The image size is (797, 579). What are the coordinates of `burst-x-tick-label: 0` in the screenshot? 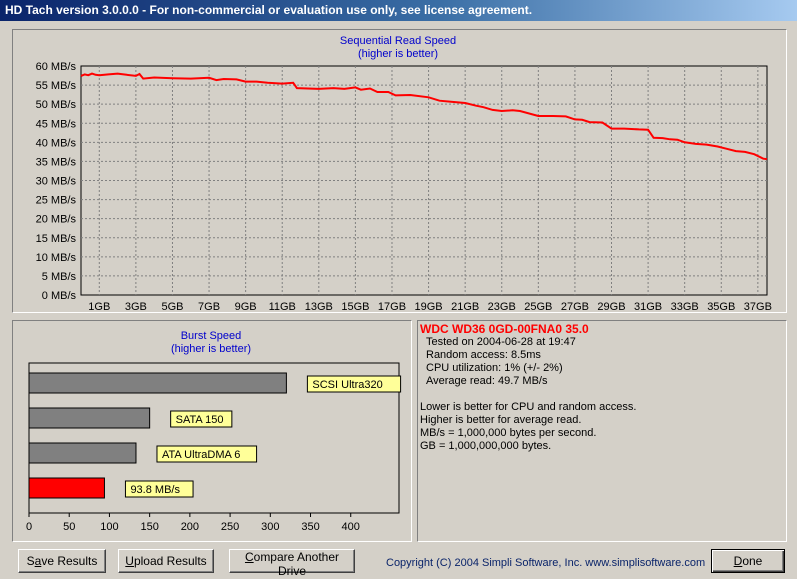 It's located at (29, 527).